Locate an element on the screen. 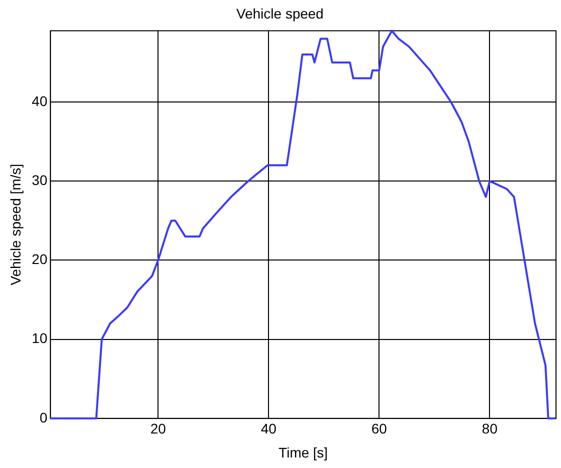 The image size is (561, 468). x-axis-title: Time [s] is located at coordinates (303, 452).